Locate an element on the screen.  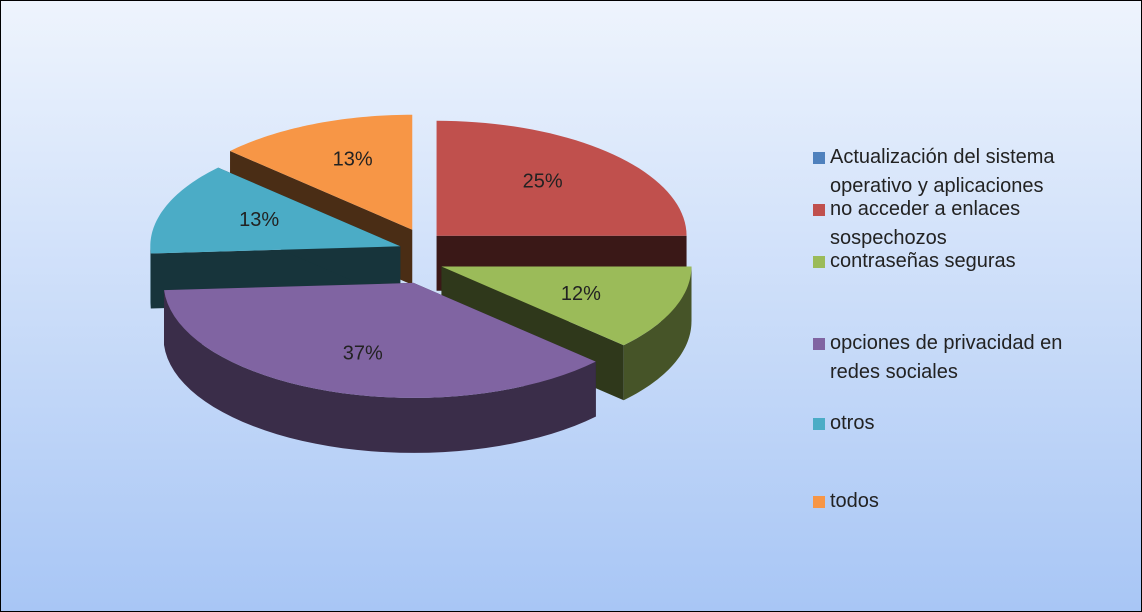
data-label: 37% is located at coordinates (363, 354).